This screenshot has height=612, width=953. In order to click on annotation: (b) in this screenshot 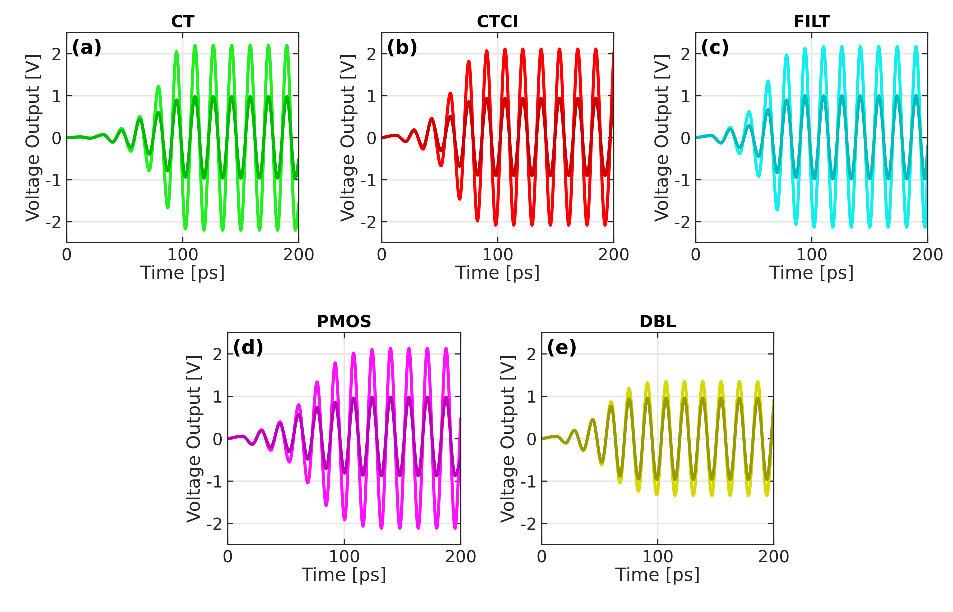, I will do `click(402, 48)`.